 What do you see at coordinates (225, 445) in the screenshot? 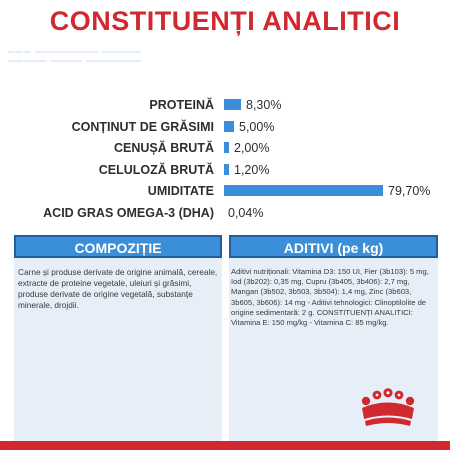
I see `bottom-red-band` at bounding box center [225, 445].